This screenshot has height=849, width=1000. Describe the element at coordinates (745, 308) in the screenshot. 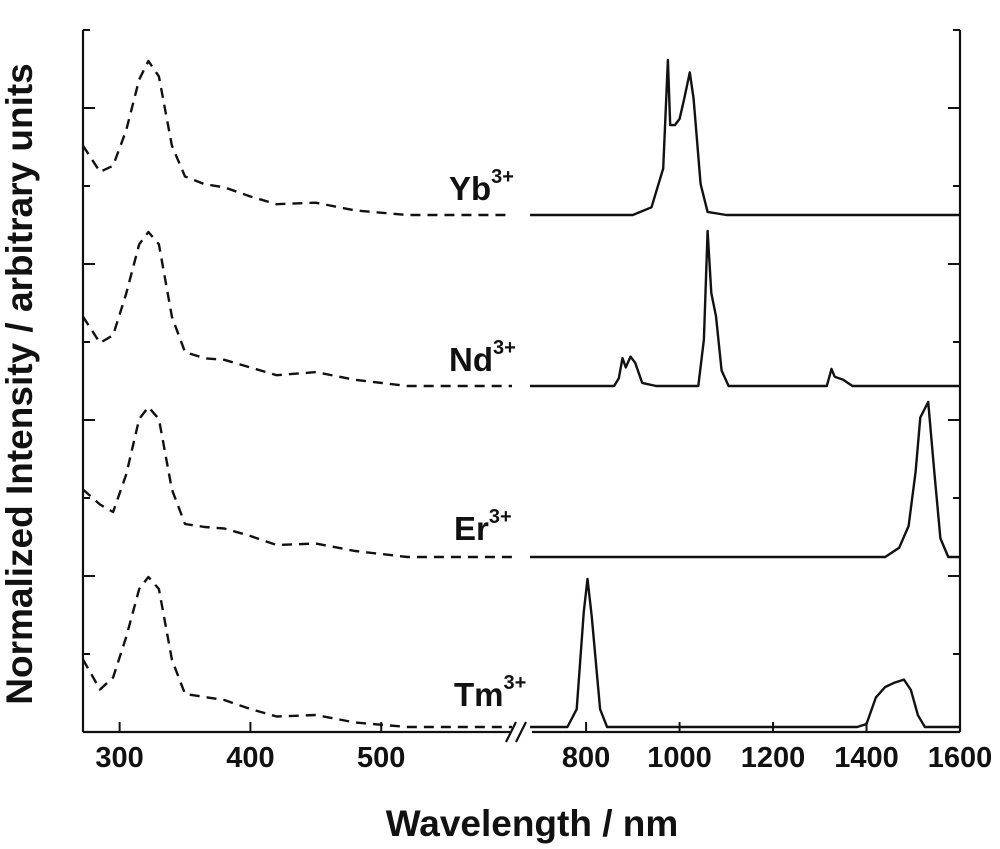

I see `emission-trace-nd` at that location.